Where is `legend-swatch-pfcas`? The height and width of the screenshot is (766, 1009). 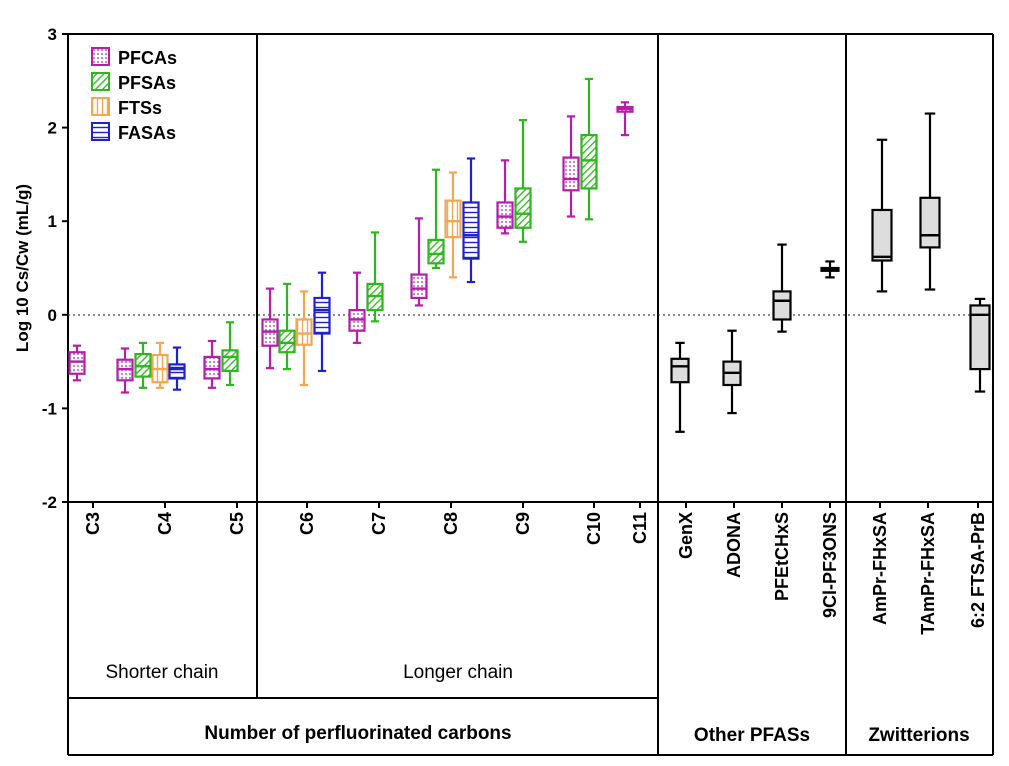 legend-swatch-pfcas is located at coordinates (100, 56).